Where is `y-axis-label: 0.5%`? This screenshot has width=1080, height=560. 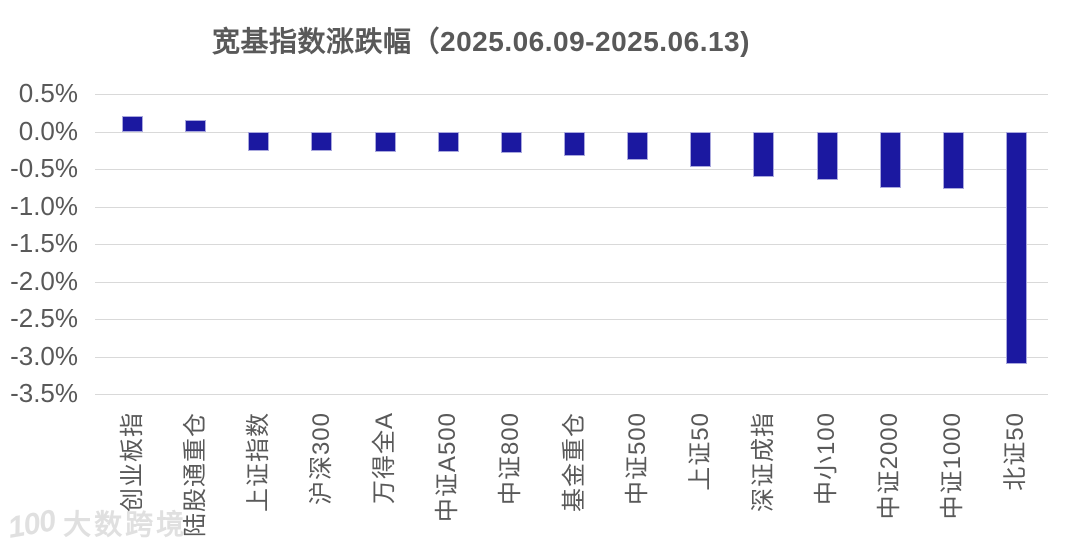 y-axis-label: 0.5% is located at coordinates (48, 92).